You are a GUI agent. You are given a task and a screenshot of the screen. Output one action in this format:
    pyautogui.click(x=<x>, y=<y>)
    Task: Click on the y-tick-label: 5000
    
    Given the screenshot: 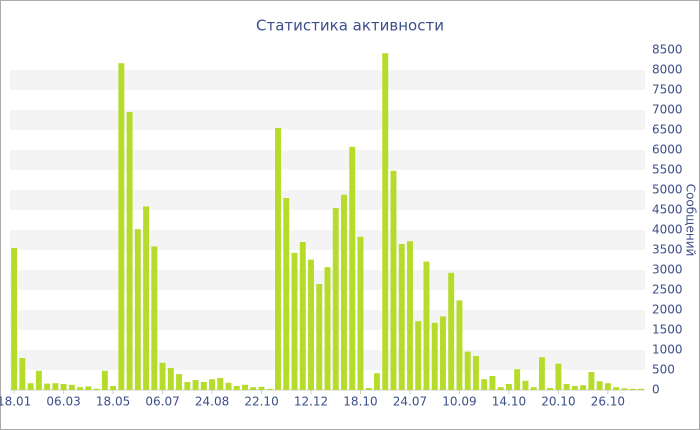 What is the action you would take?
    pyautogui.click(x=667, y=190)
    